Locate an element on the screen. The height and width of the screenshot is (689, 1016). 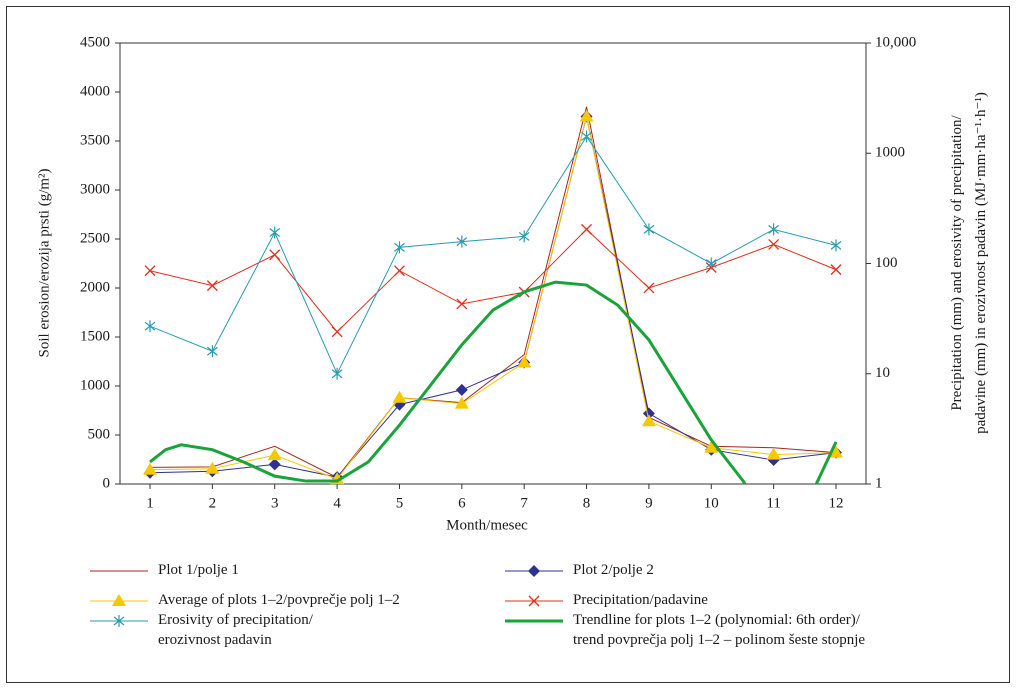
x-axis-title: Month/mesec is located at coordinates (487, 525).